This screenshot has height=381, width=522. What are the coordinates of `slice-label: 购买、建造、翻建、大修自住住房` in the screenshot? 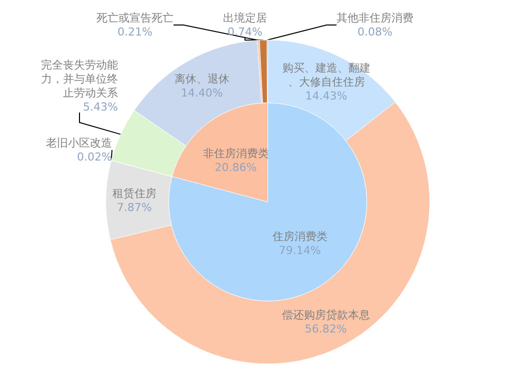 It's located at (326, 74).